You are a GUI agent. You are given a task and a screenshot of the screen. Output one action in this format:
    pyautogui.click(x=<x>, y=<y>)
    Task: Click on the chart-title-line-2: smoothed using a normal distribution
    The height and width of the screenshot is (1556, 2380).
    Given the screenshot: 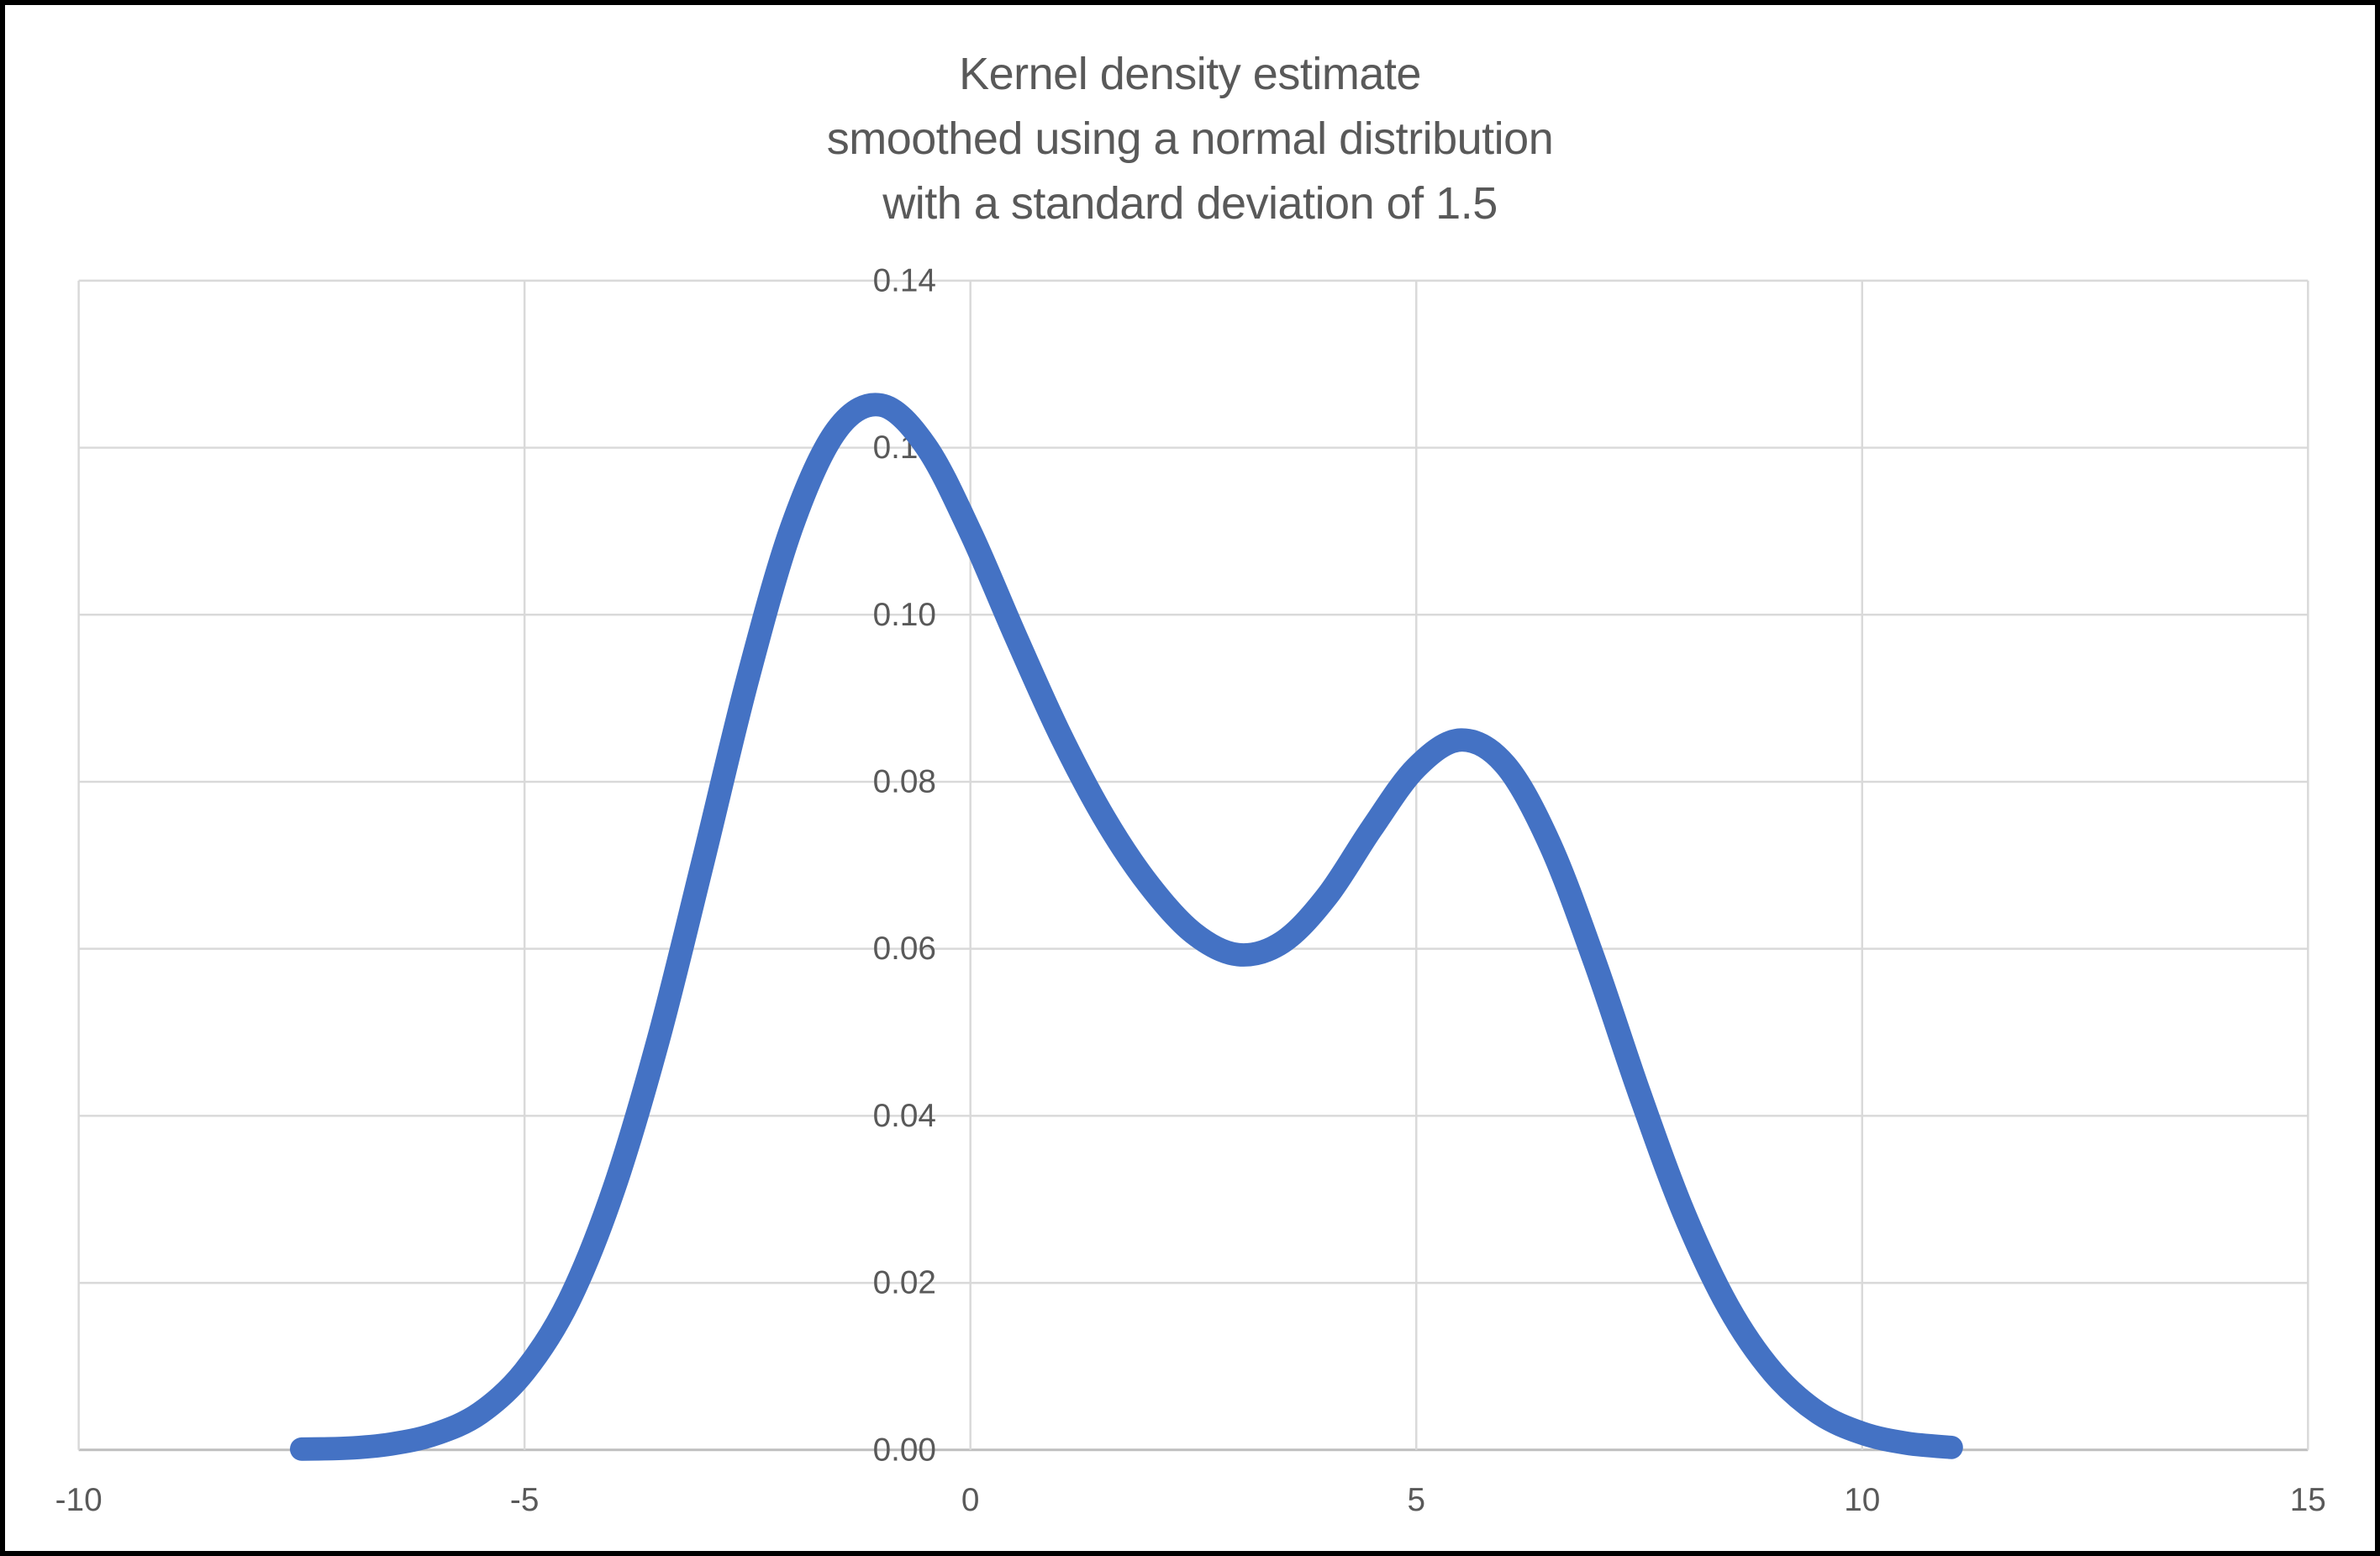 What is the action you would take?
    pyautogui.click(x=1190, y=138)
    